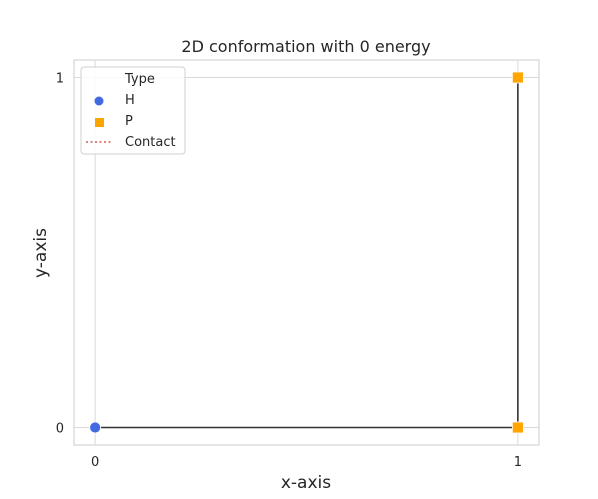 This screenshot has width=598, height=499. I want to click on point-h, so click(95, 427).